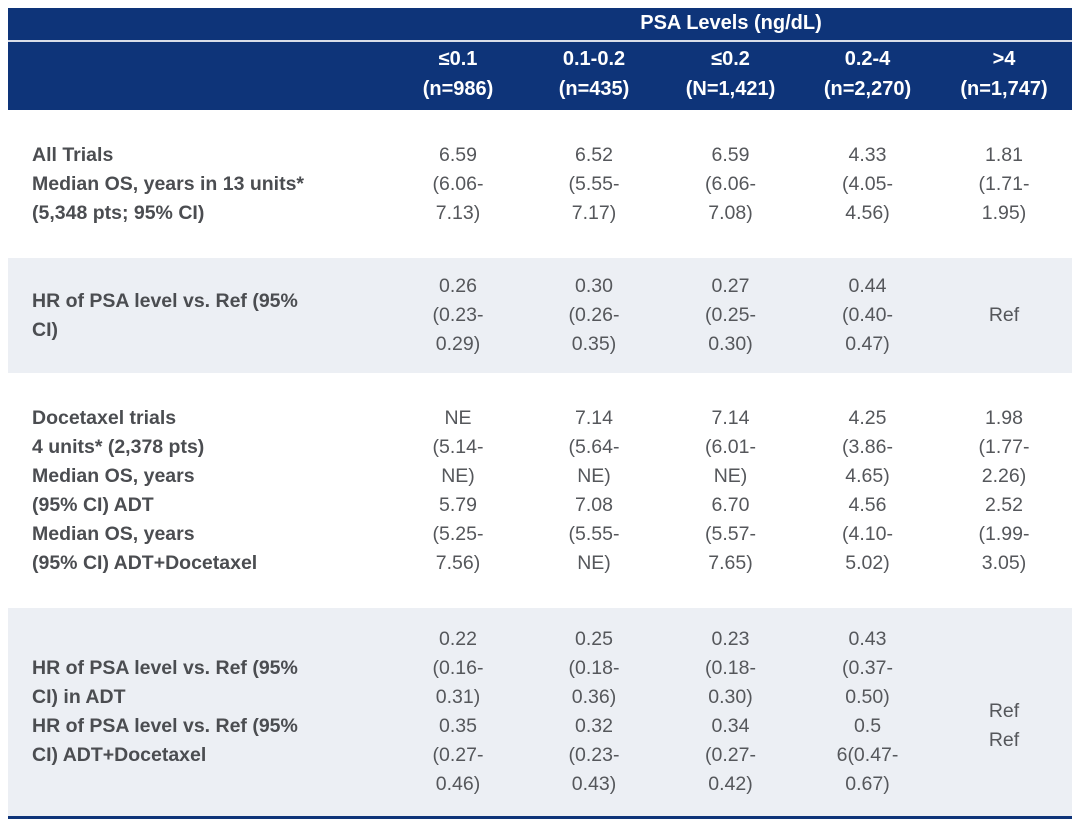 The height and width of the screenshot is (827, 1080). I want to click on value-cell: 0.44 (0.40- 0.47), so click(867, 315).